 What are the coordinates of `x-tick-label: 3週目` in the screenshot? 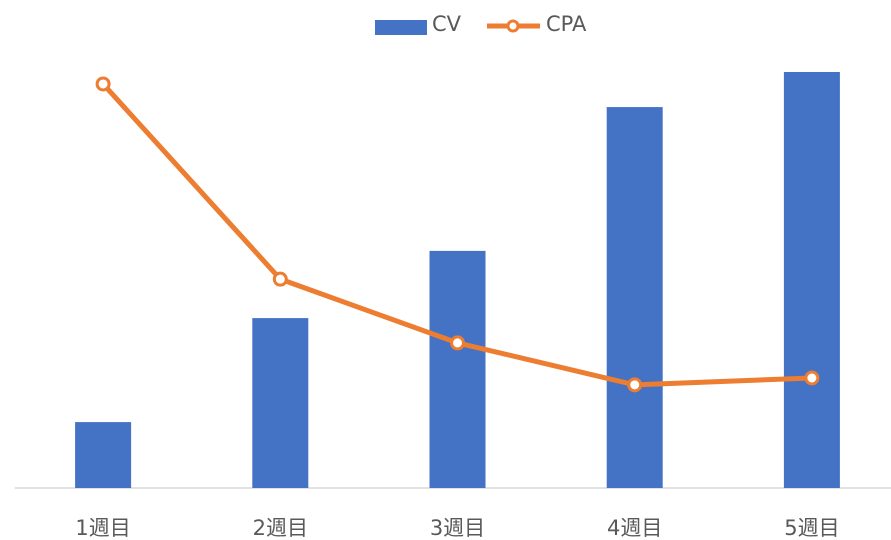 It's located at (457, 528).